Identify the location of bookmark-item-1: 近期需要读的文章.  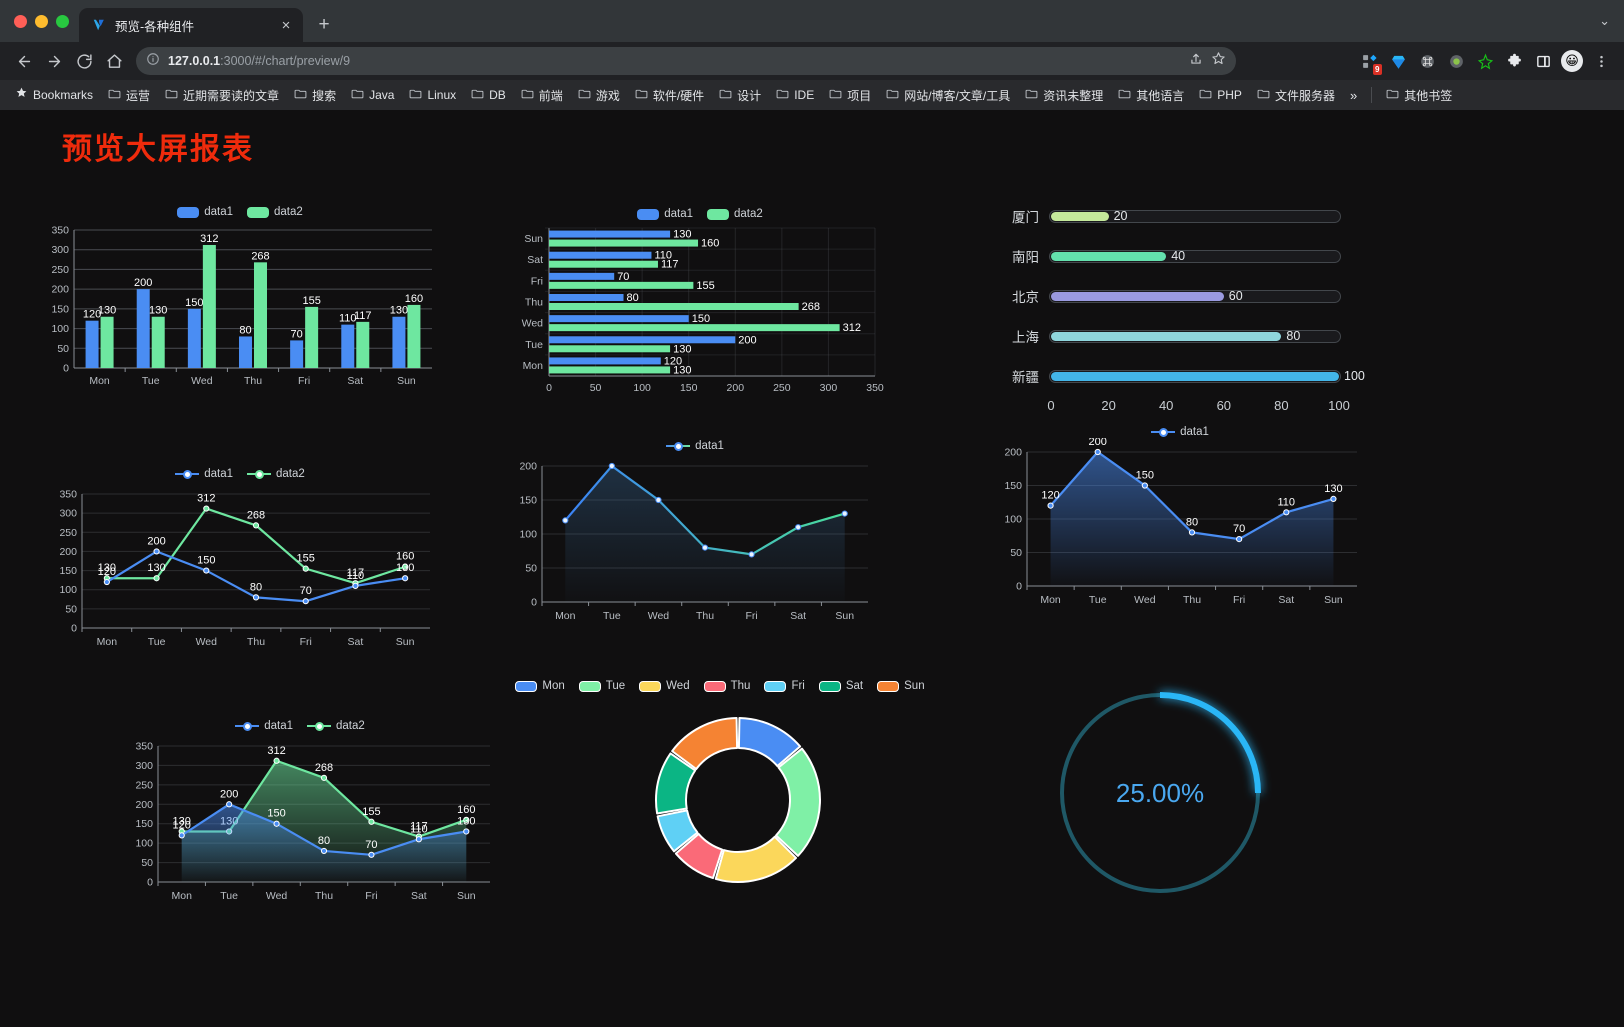
(222, 95).